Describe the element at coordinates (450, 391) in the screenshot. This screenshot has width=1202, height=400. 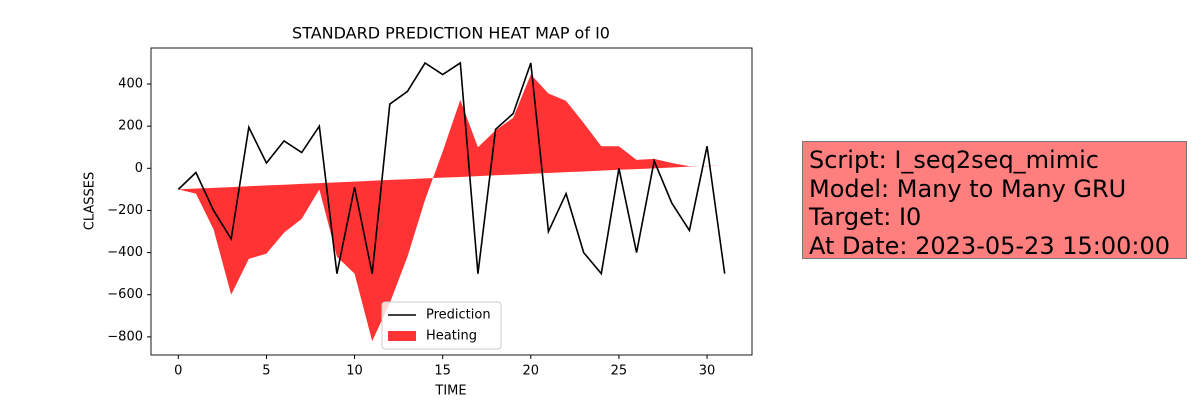
I see `x-axis-label: TIME` at that location.